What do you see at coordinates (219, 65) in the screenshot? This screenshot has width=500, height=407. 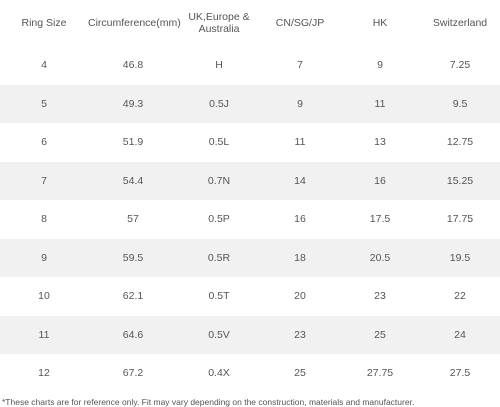 I see `cell-uk-europe-australia: H` at bounding box center [219, 65].